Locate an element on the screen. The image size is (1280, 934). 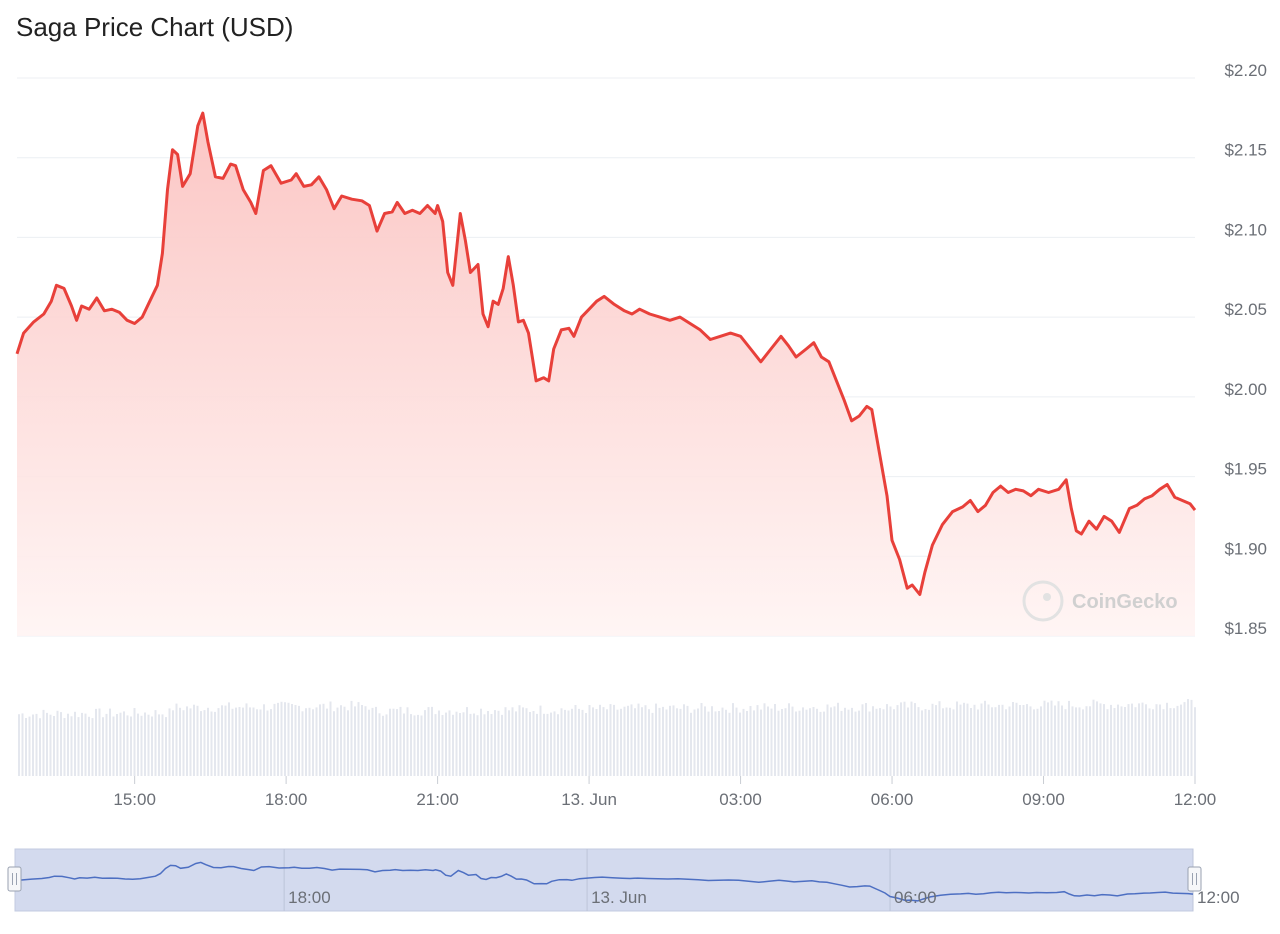
y-tick-label: $2.10 is located at coordinates (1245, 229).